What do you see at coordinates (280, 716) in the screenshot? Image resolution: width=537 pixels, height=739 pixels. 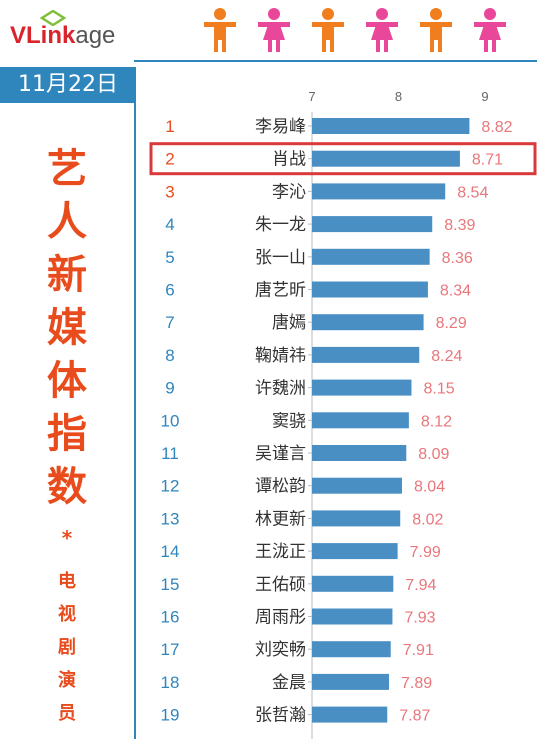 I see `category-label: 张哲瀚` at bounding box center [280, 716].